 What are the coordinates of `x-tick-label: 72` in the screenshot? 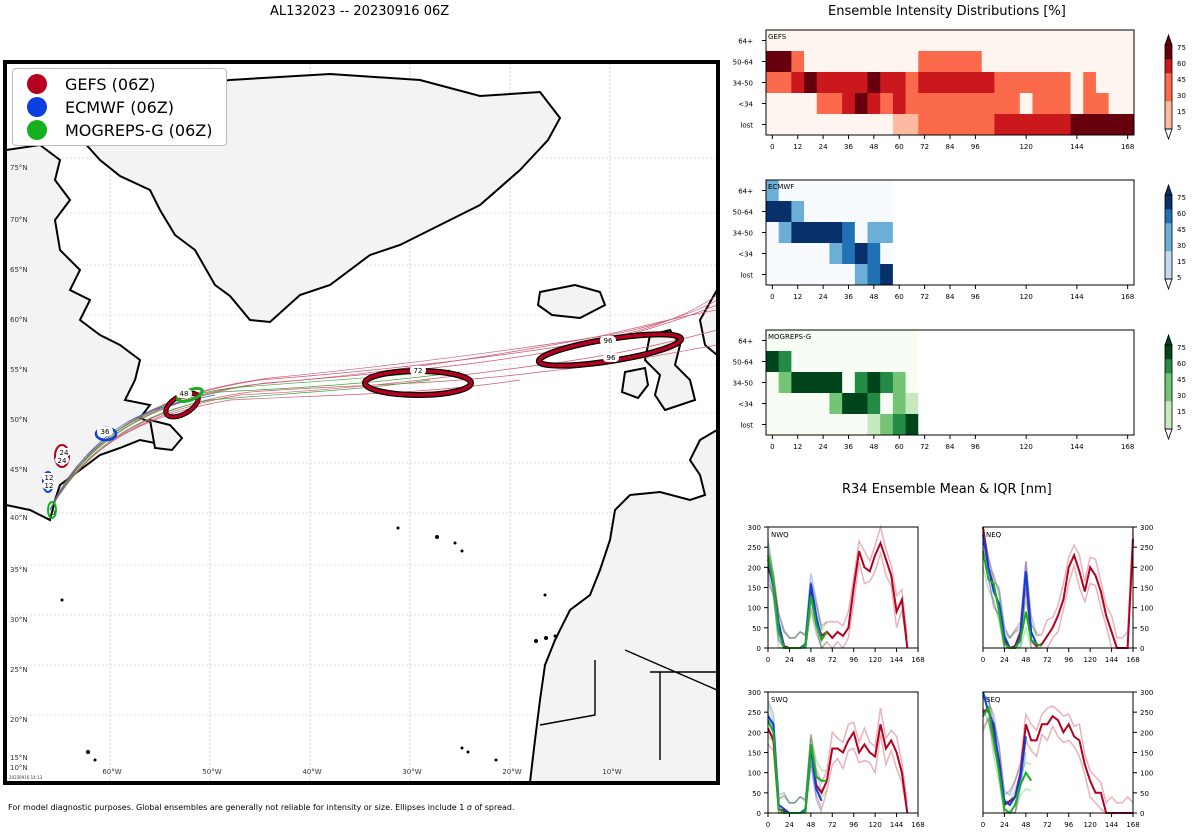 It's located at (924, 297).